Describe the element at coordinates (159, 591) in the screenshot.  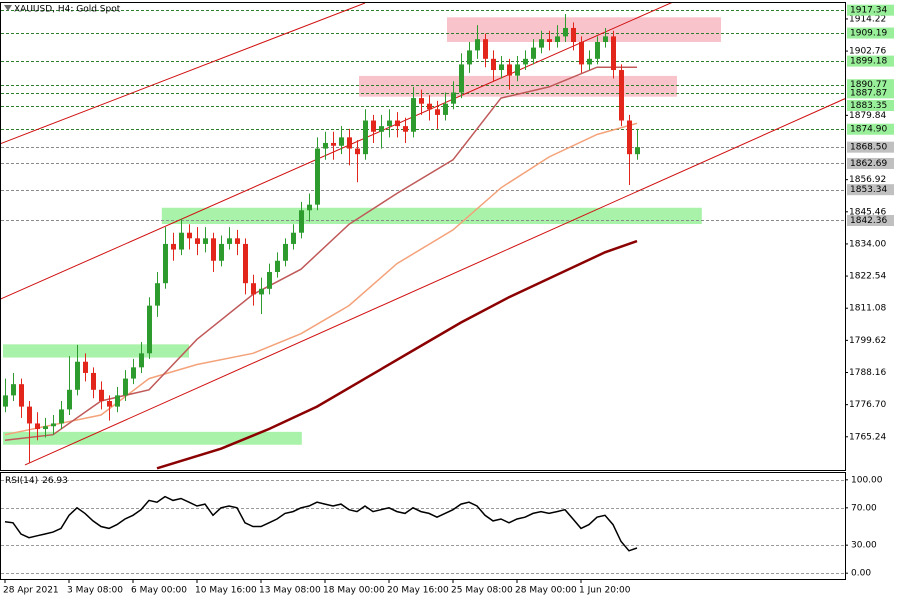
I see `x-tick-label: 6 May 00:00` at that location.